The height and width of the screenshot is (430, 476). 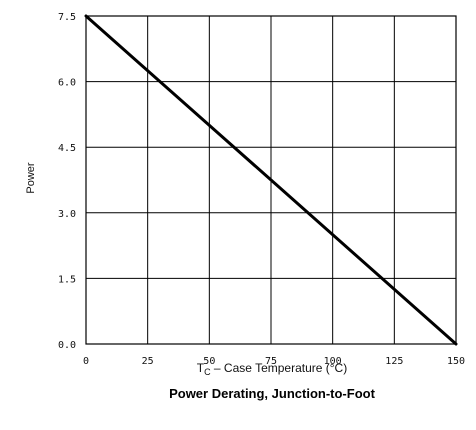 What do you see at coordinates (394, 361) in the screenshot?
I see `x-tick-label: 125` at bounding box center [394, 361].